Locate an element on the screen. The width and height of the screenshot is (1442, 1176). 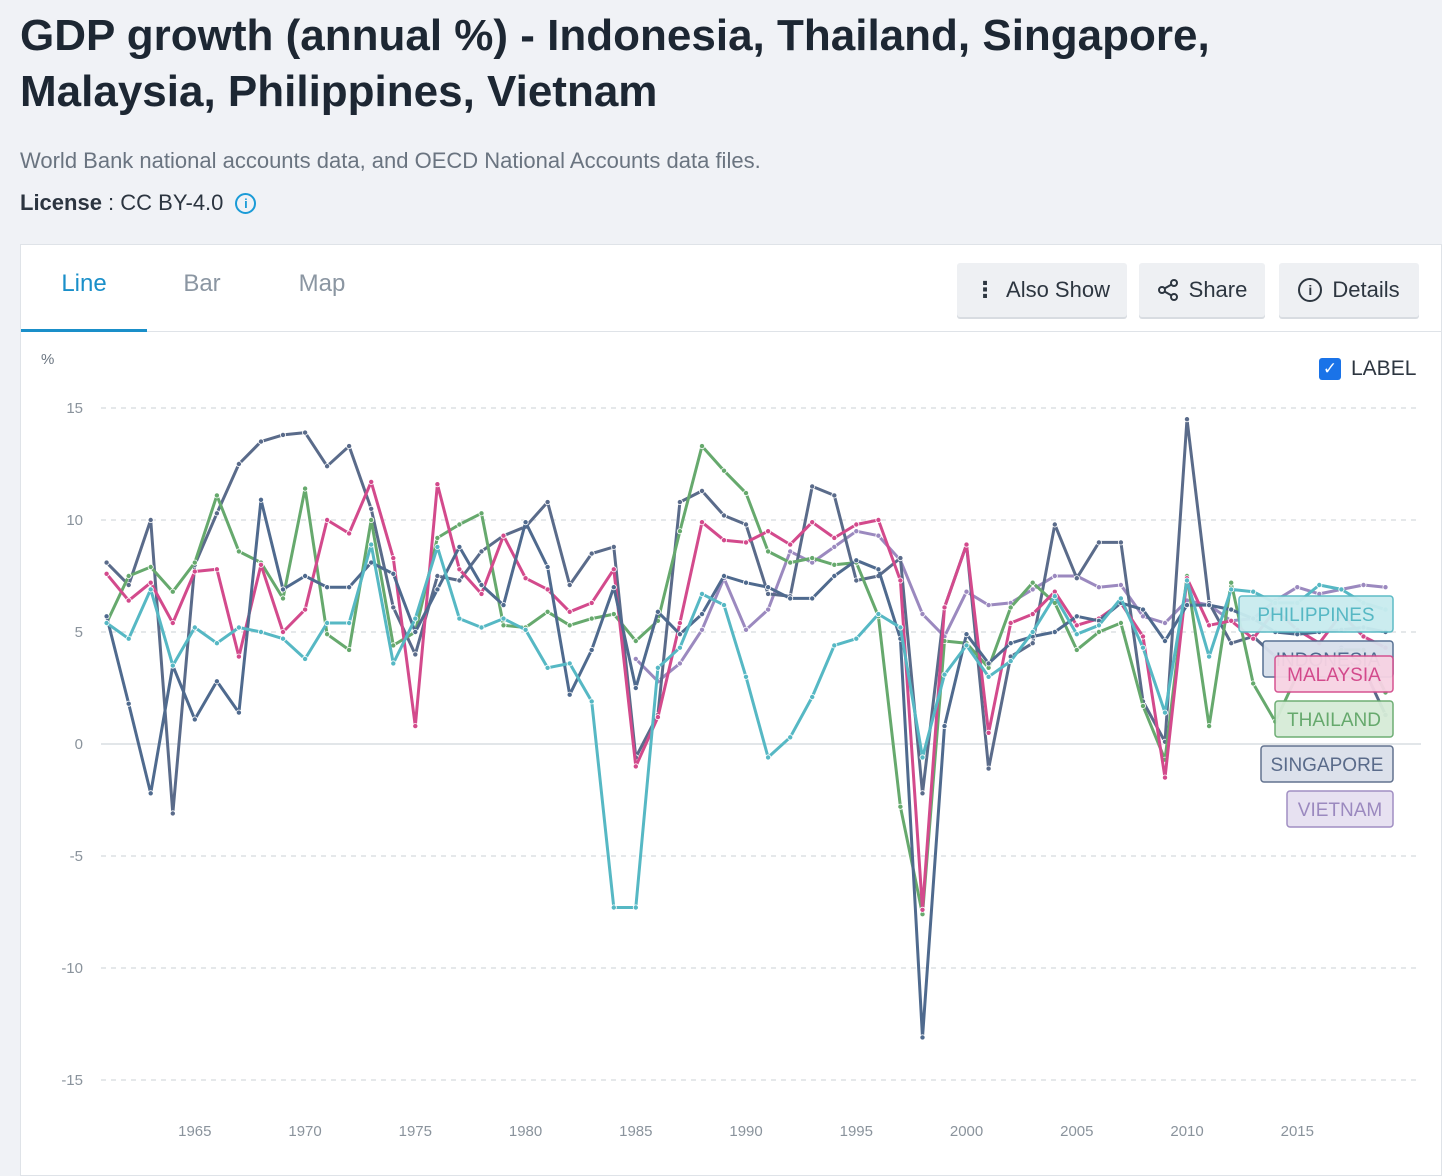
also-show-button: ⋮ Also Show is located at coordinates (1042, 290).